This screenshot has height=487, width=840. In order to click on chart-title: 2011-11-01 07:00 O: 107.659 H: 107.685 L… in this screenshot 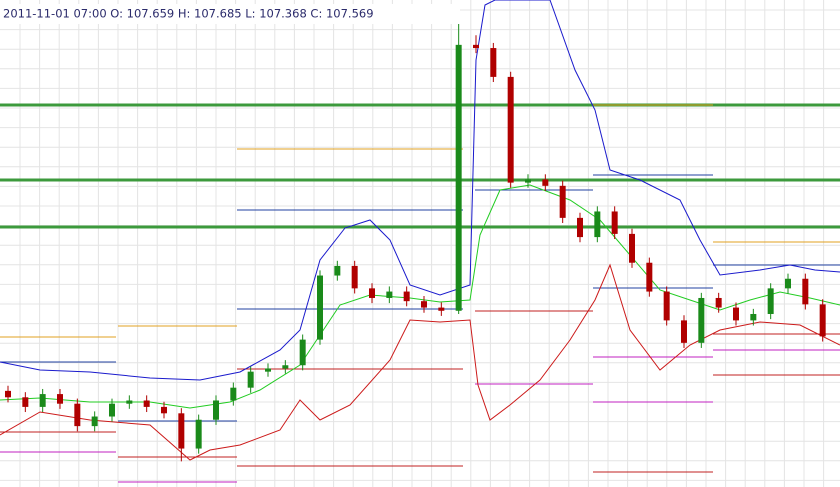, I will do `click(188, 14)`.